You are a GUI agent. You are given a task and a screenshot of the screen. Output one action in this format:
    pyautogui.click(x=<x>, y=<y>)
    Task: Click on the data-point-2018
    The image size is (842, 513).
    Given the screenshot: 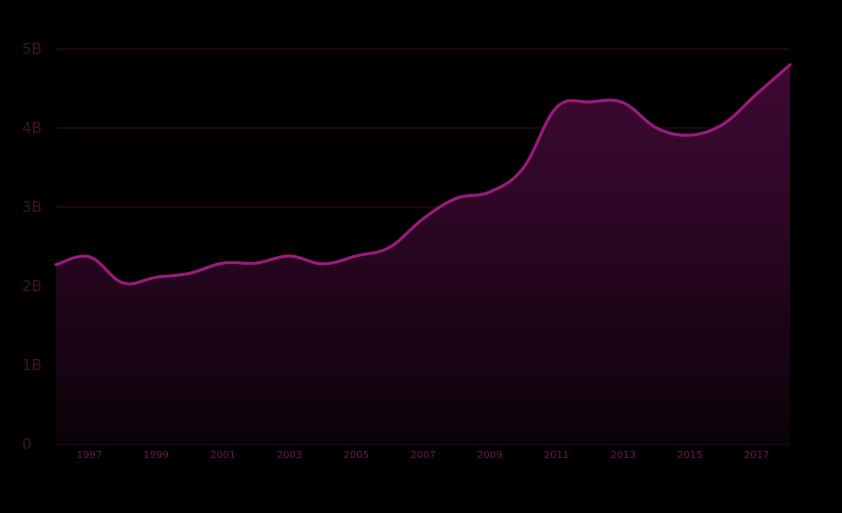 What is the action you would take?
    pyautogui.click(x=790, y=65)
    